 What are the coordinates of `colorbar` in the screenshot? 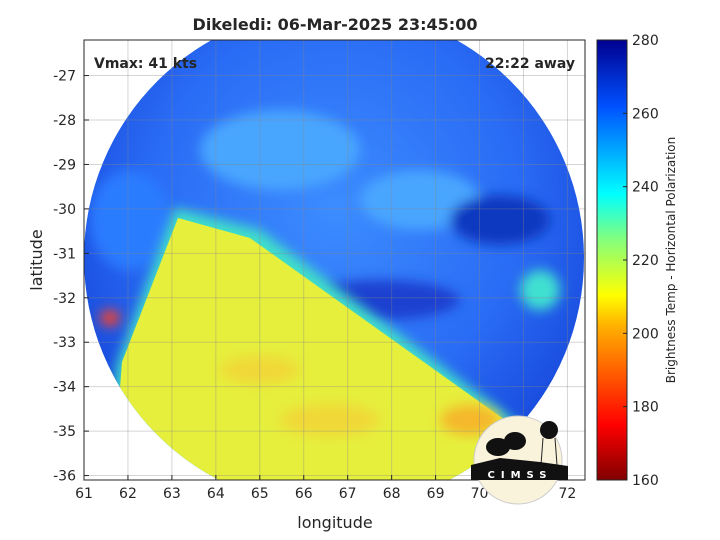 It's located at (612, 260).